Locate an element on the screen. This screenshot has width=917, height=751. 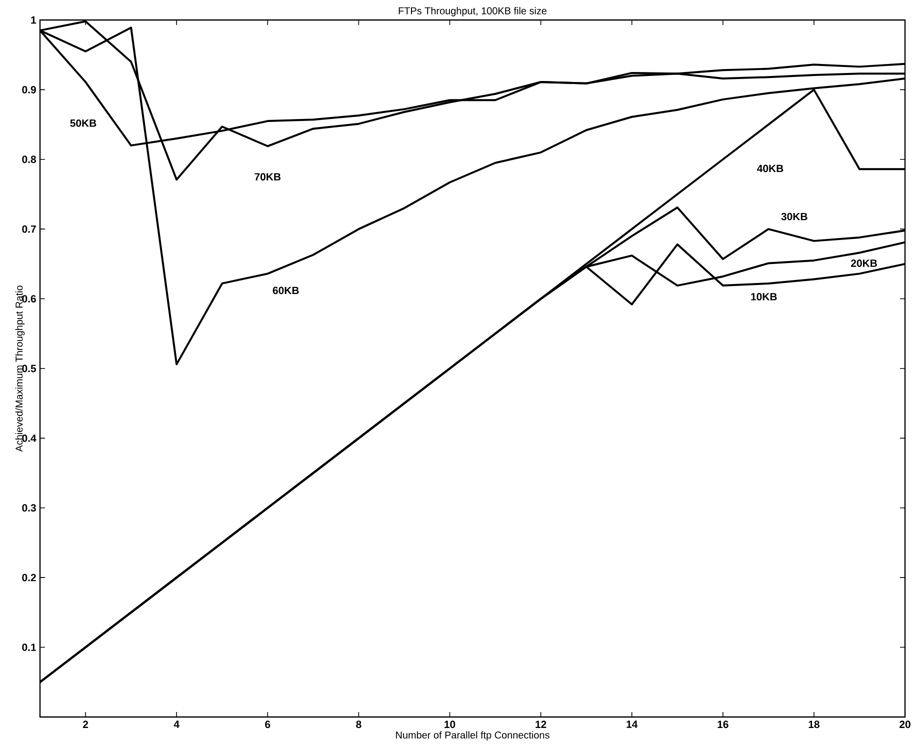
series-label: 60KB is located at coordinates (285, 290).